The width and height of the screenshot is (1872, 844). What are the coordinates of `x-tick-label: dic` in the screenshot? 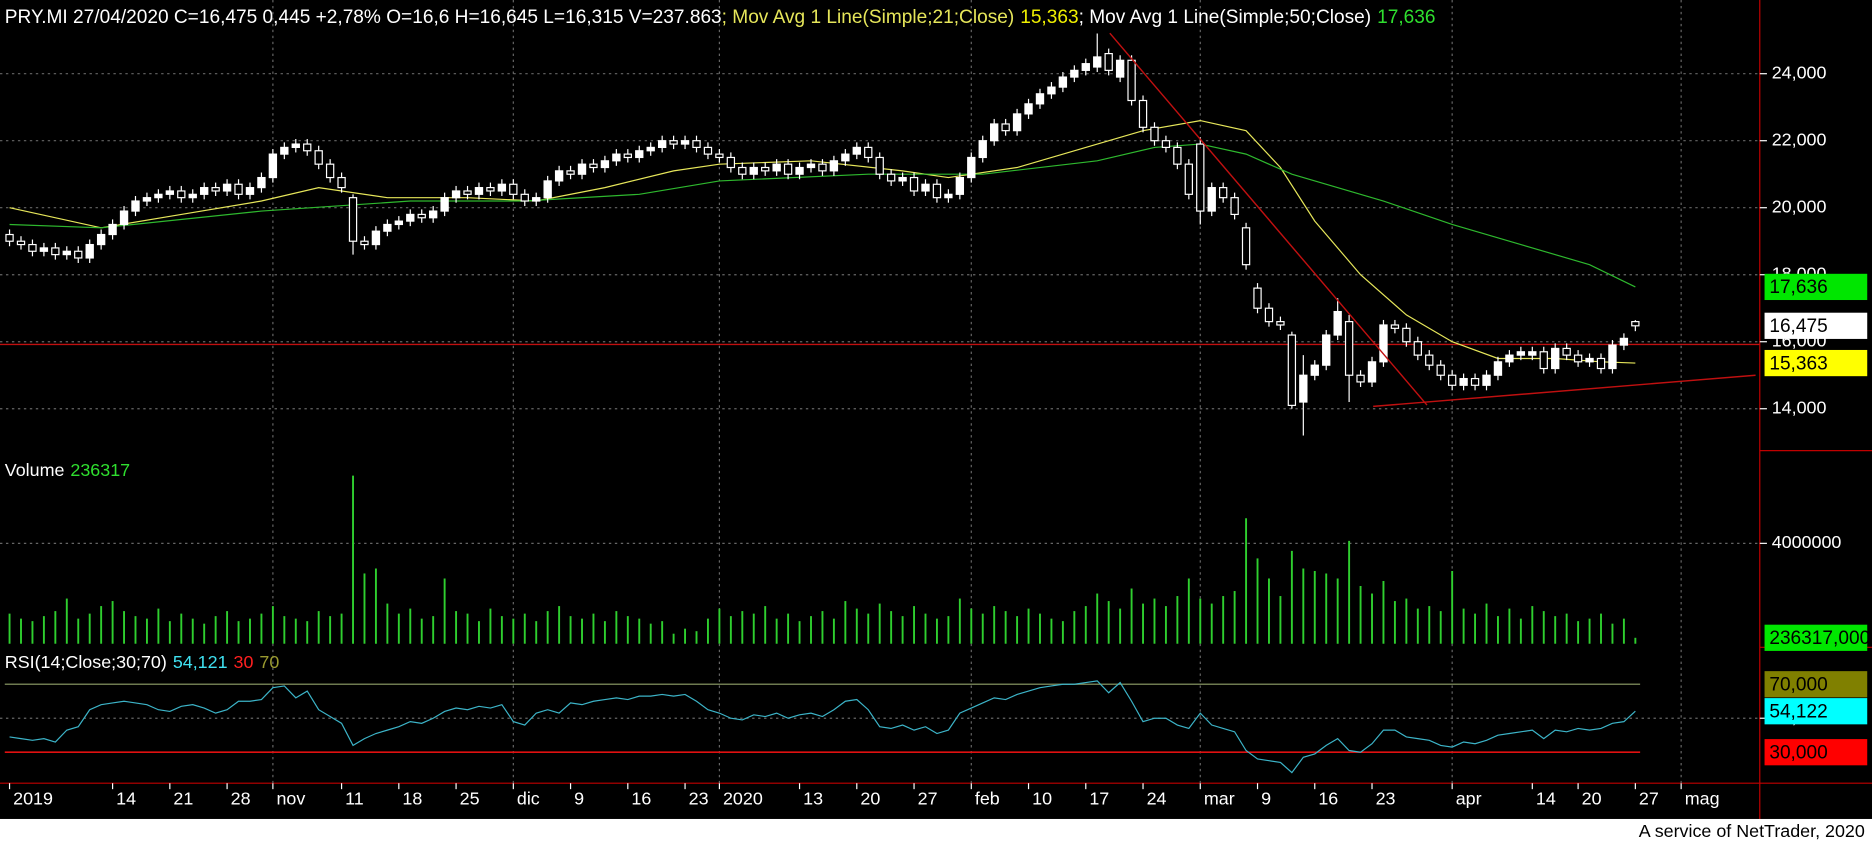 It's located at (528, 799).